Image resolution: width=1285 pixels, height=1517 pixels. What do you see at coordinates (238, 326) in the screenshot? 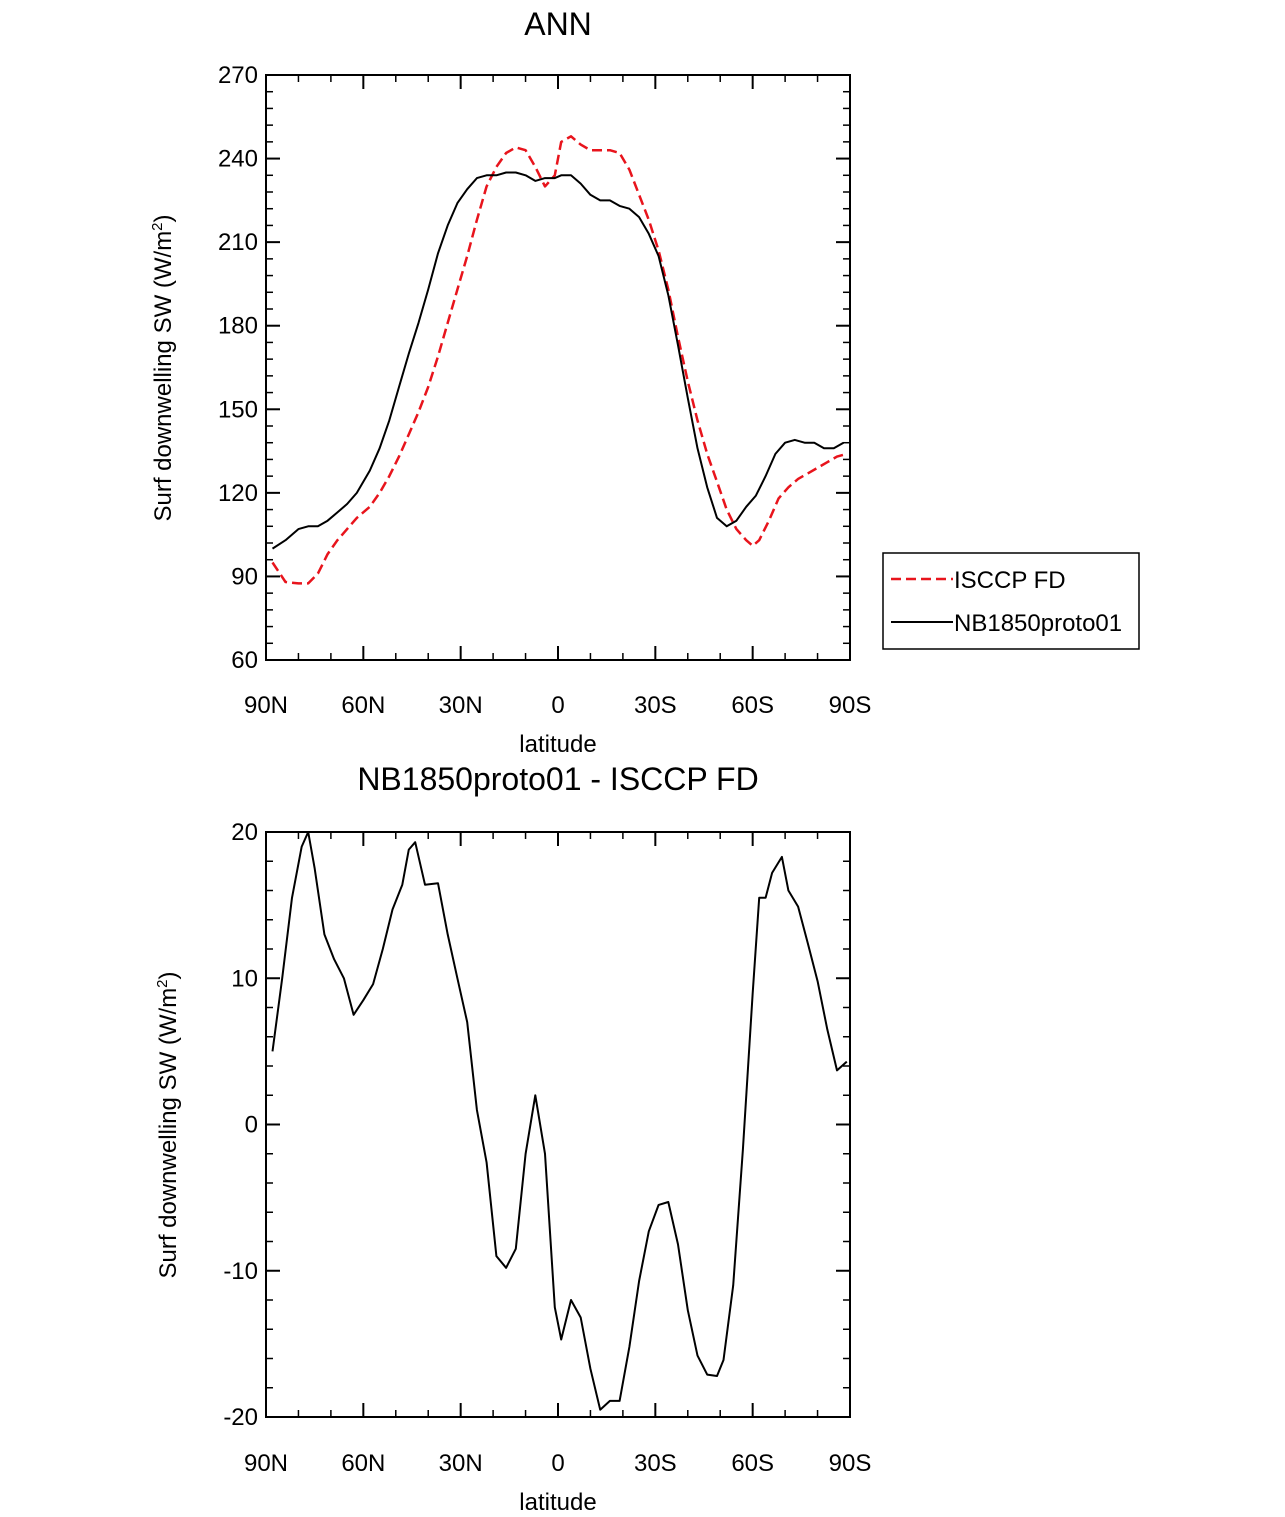
I see `y-tick-label: 180` at bounding box center [238, 326].